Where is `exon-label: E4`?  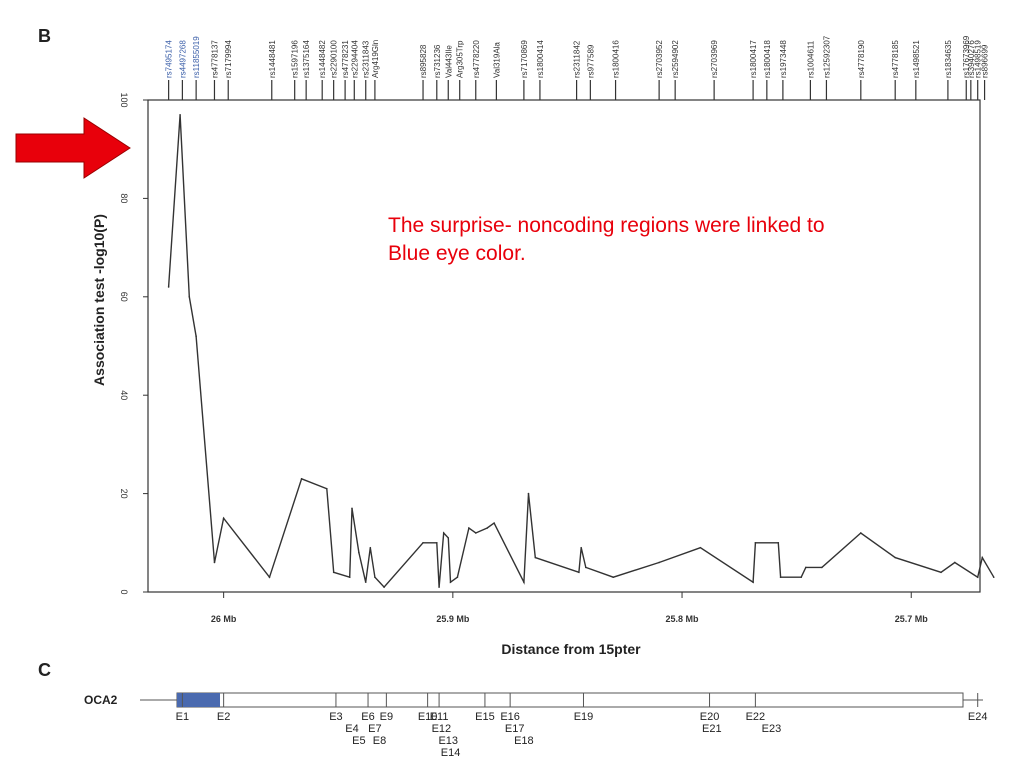
exon-label: E4 is located at coordinates (351, 729).